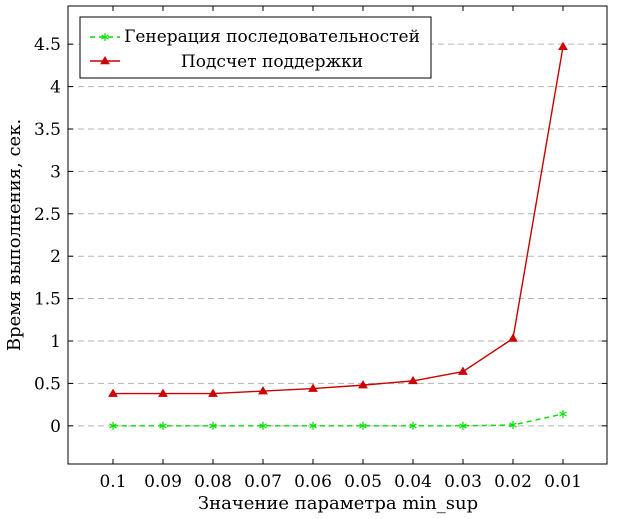 Image resolution: width=619 pixels, height=519 pixels. I want to click on y-tick-label: 3.5, so click(47, 130).